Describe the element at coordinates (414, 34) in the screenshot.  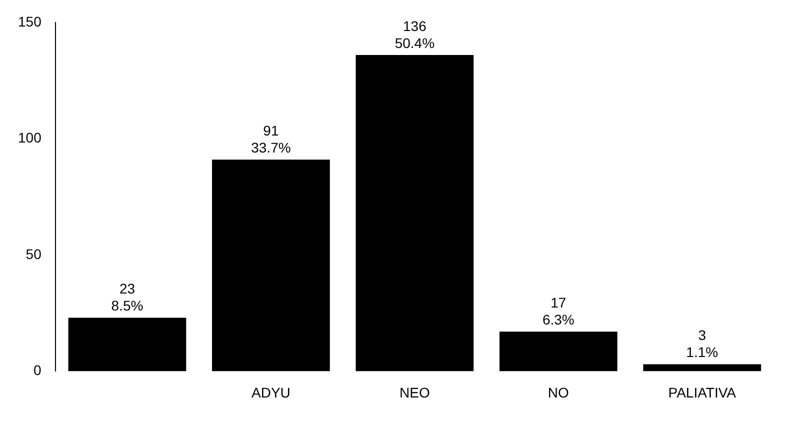
I see `data-label: 136 50.4%` at that location.